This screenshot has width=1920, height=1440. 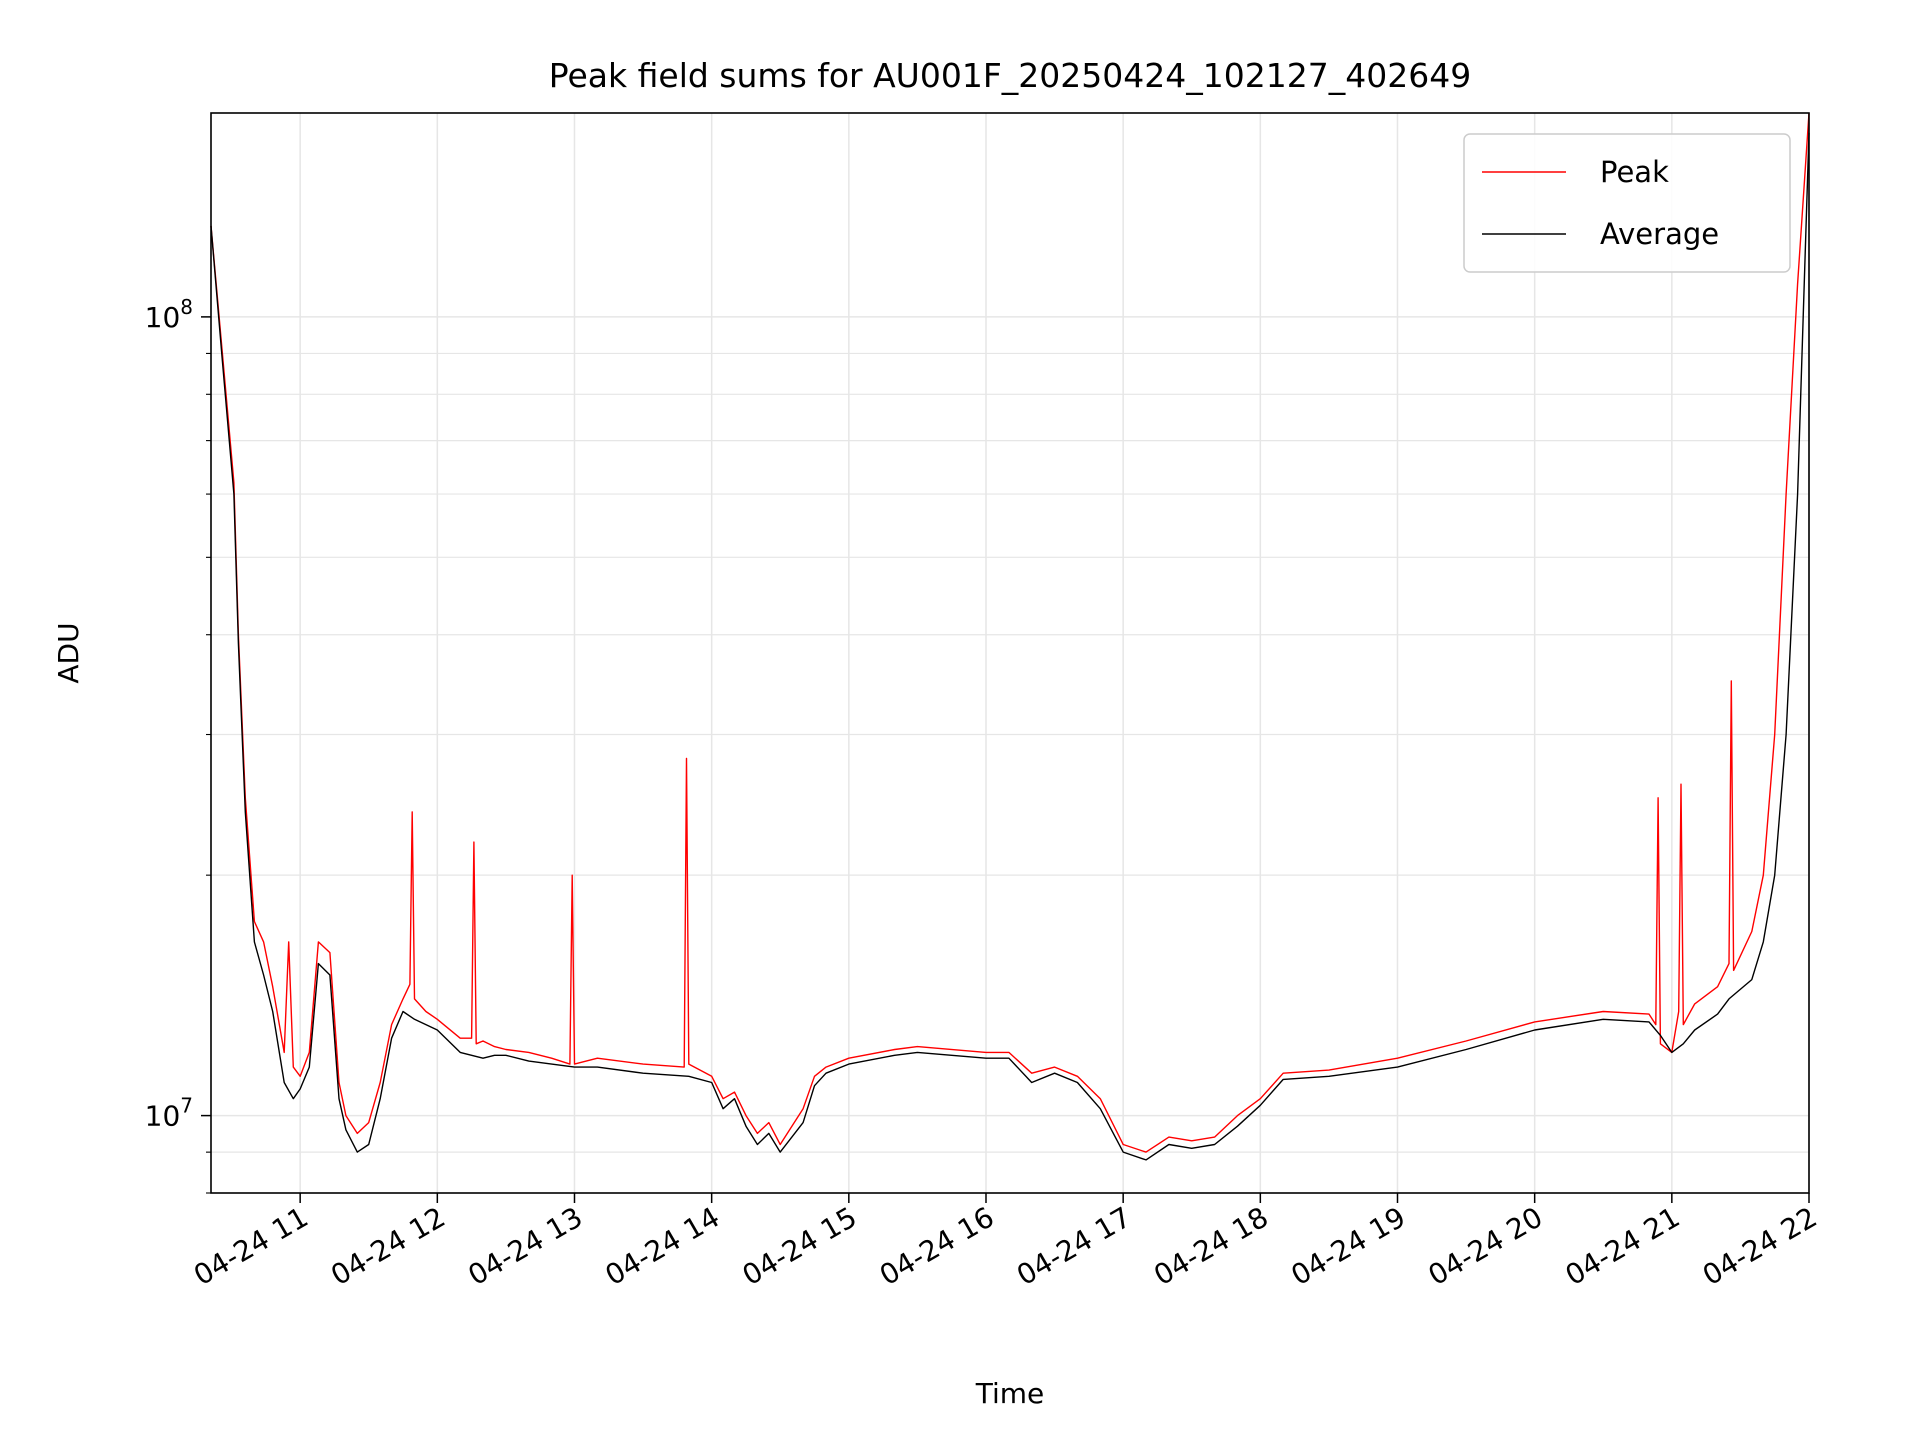 I want to click on legend-label-peak: Peak, so click(x=1634, y=172).